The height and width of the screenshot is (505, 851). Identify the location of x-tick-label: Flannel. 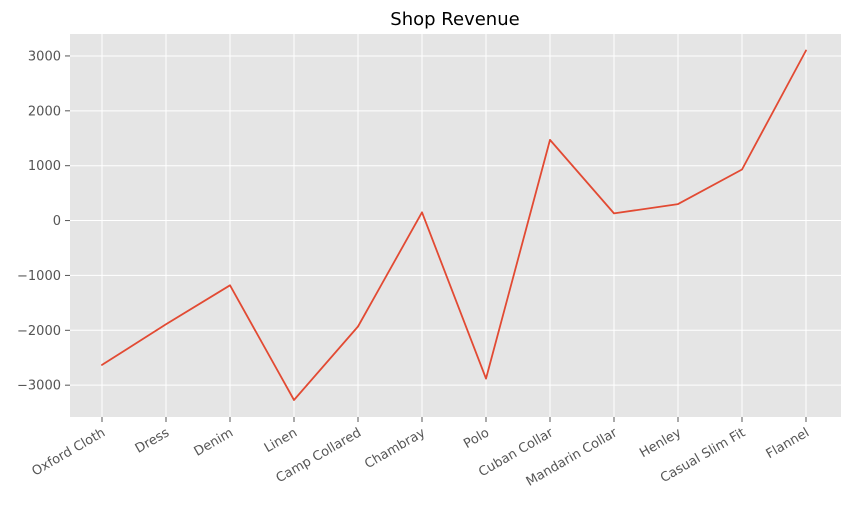
(788, 443).